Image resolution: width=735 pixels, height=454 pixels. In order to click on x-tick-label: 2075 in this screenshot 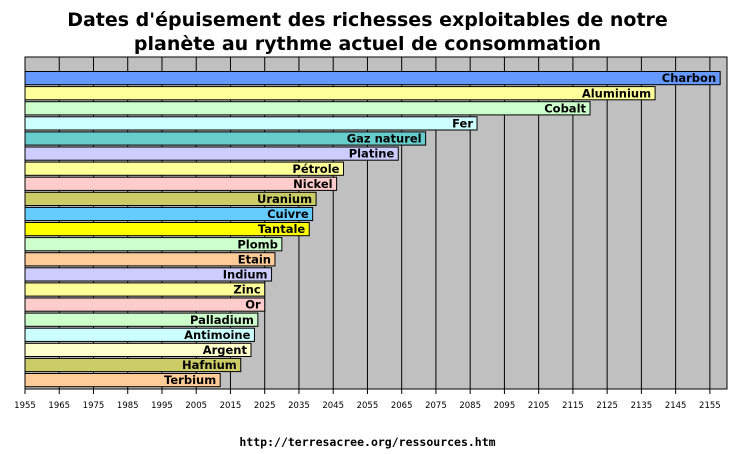, I will do `click(436, 406)`.